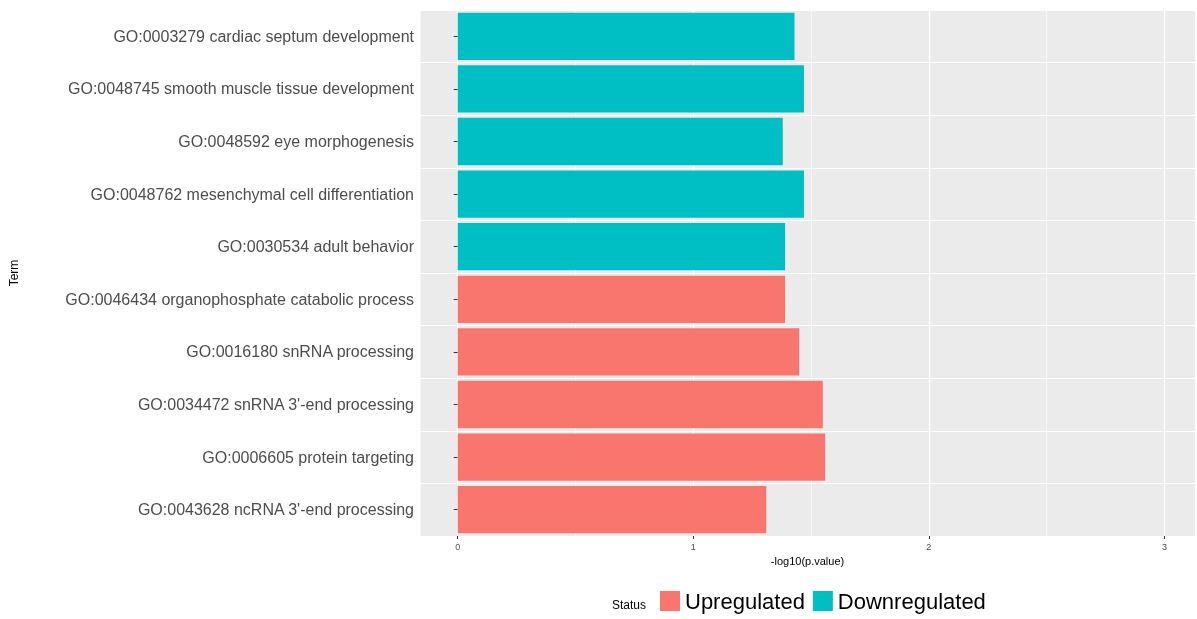 The width and height of the screenshot is (1197, 619). Describe the element at coordinates (911, 601) in the screenshot. I see `legend-label: Downregulated` at that location.